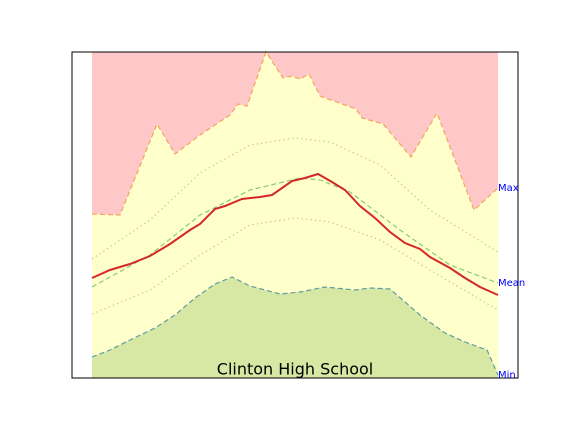 The height and width of the screenshot is (432, 576). I want to click on series-label: Max, so click(508, 188).